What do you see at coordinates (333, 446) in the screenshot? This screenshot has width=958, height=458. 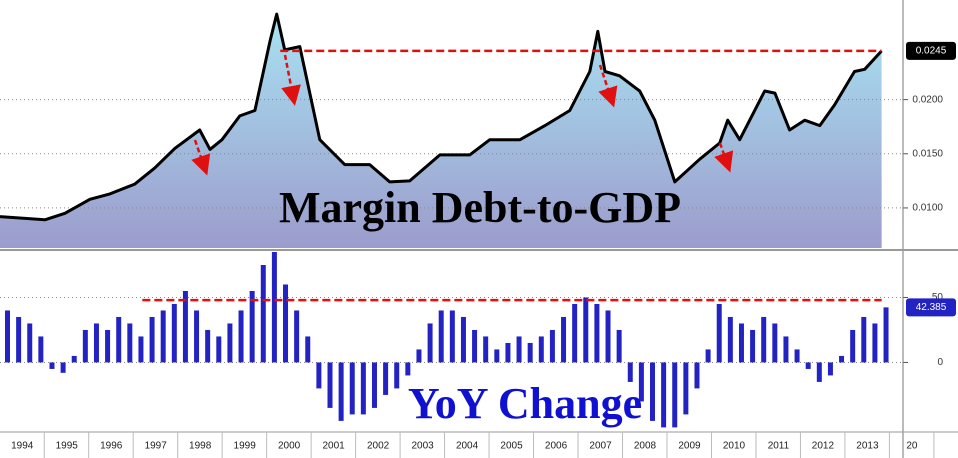 I see `x-tick-label: 2001` at bounding box center [333, 446].